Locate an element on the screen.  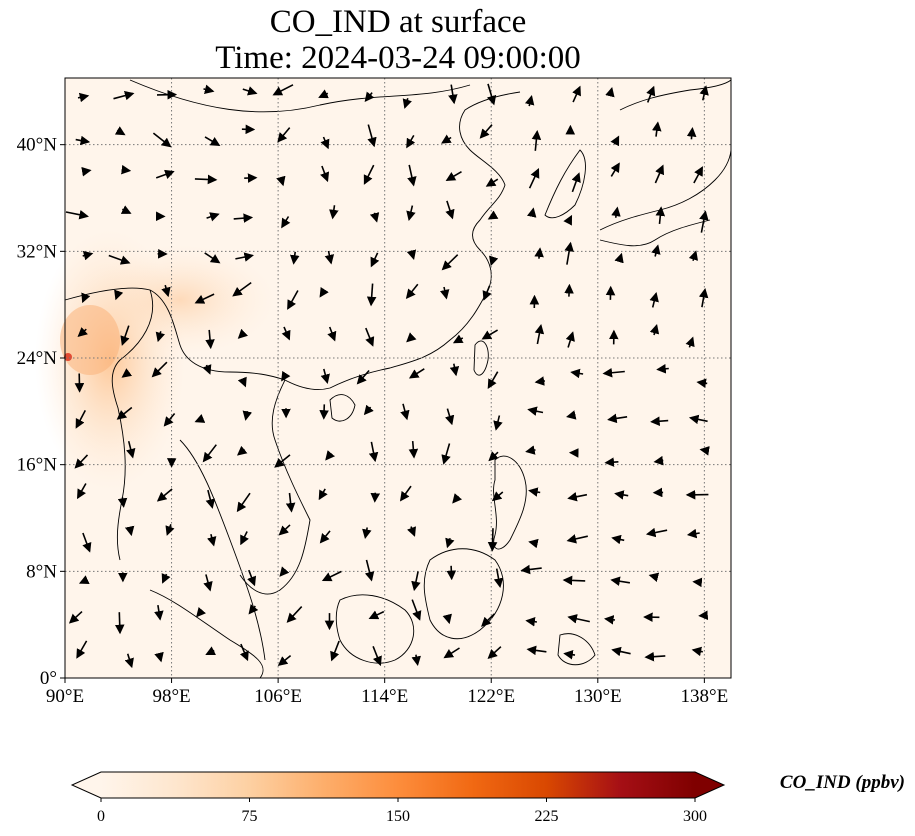
lat-tick-label: 0° is located at coordinates (48, 678).